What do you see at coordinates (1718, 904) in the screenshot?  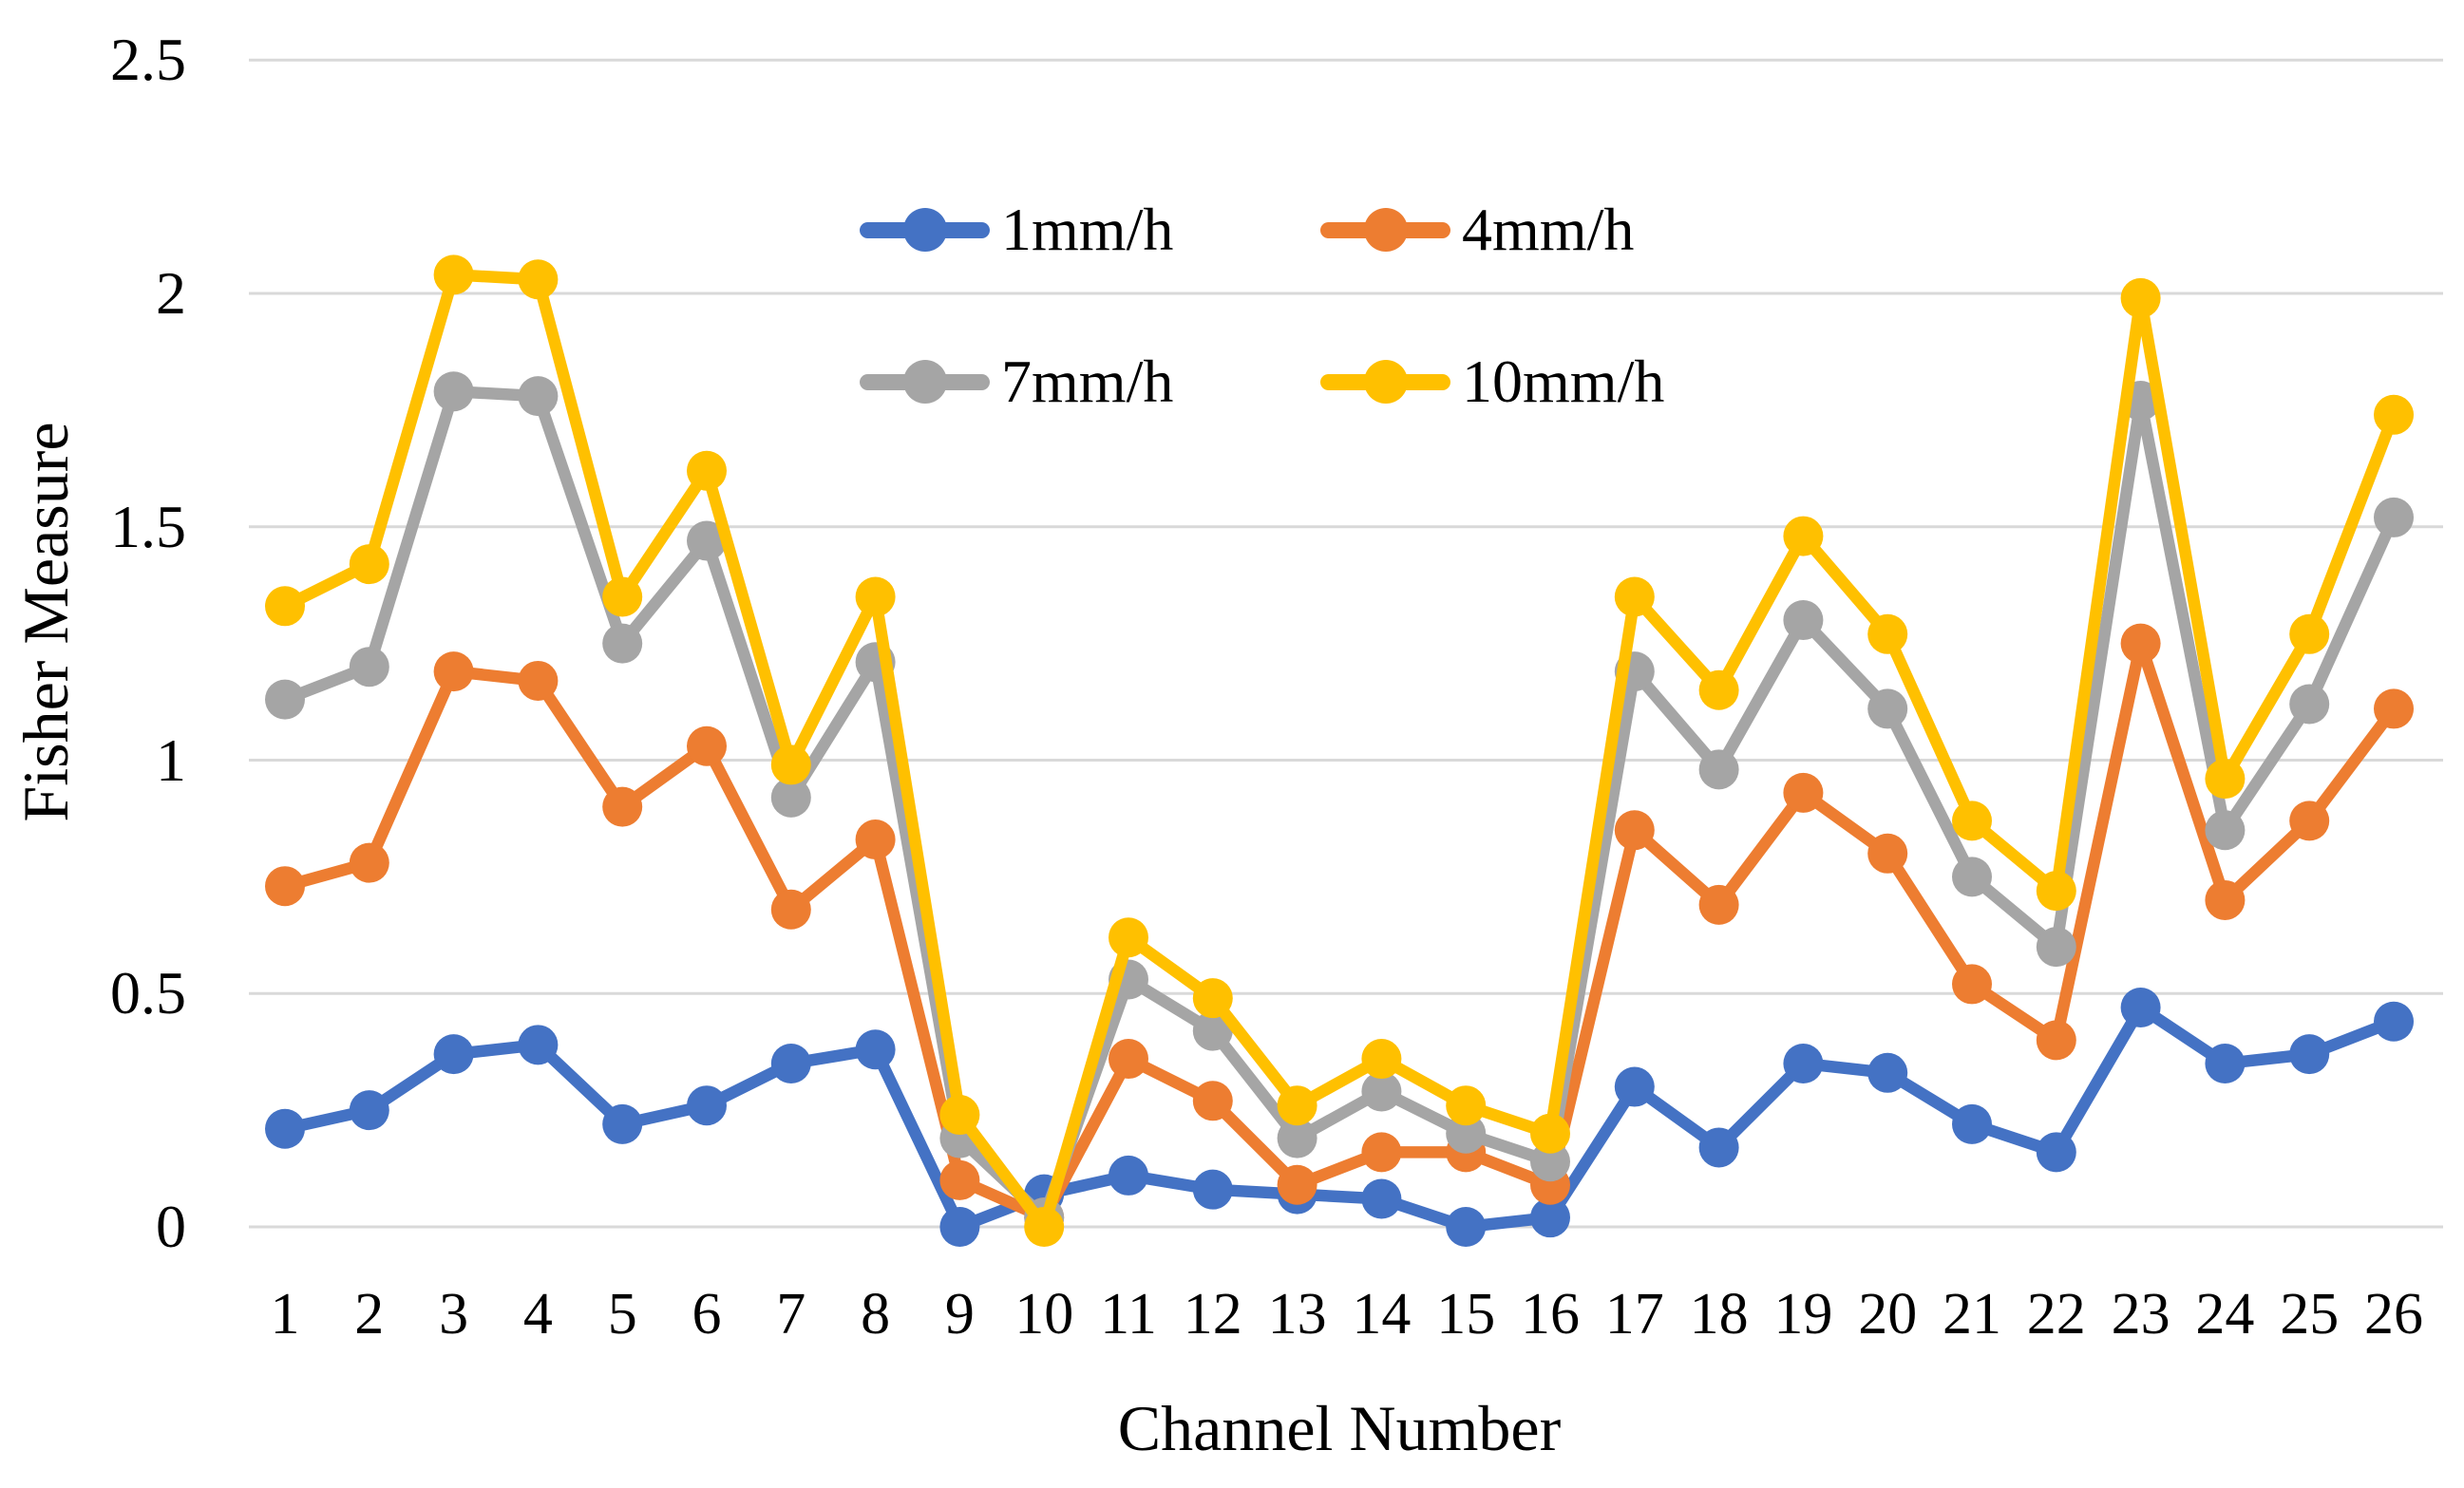 I see `point-4mmh-ch18` at bounding box center [1718, 904].